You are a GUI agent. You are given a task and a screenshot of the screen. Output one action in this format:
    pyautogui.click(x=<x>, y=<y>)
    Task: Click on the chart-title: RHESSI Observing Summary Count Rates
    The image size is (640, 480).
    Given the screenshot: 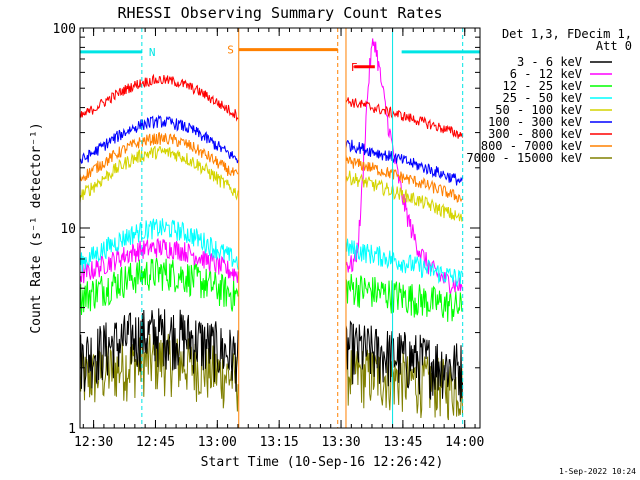 What is the action you would take?
    pyautogui.click(x=279, y=13)
    